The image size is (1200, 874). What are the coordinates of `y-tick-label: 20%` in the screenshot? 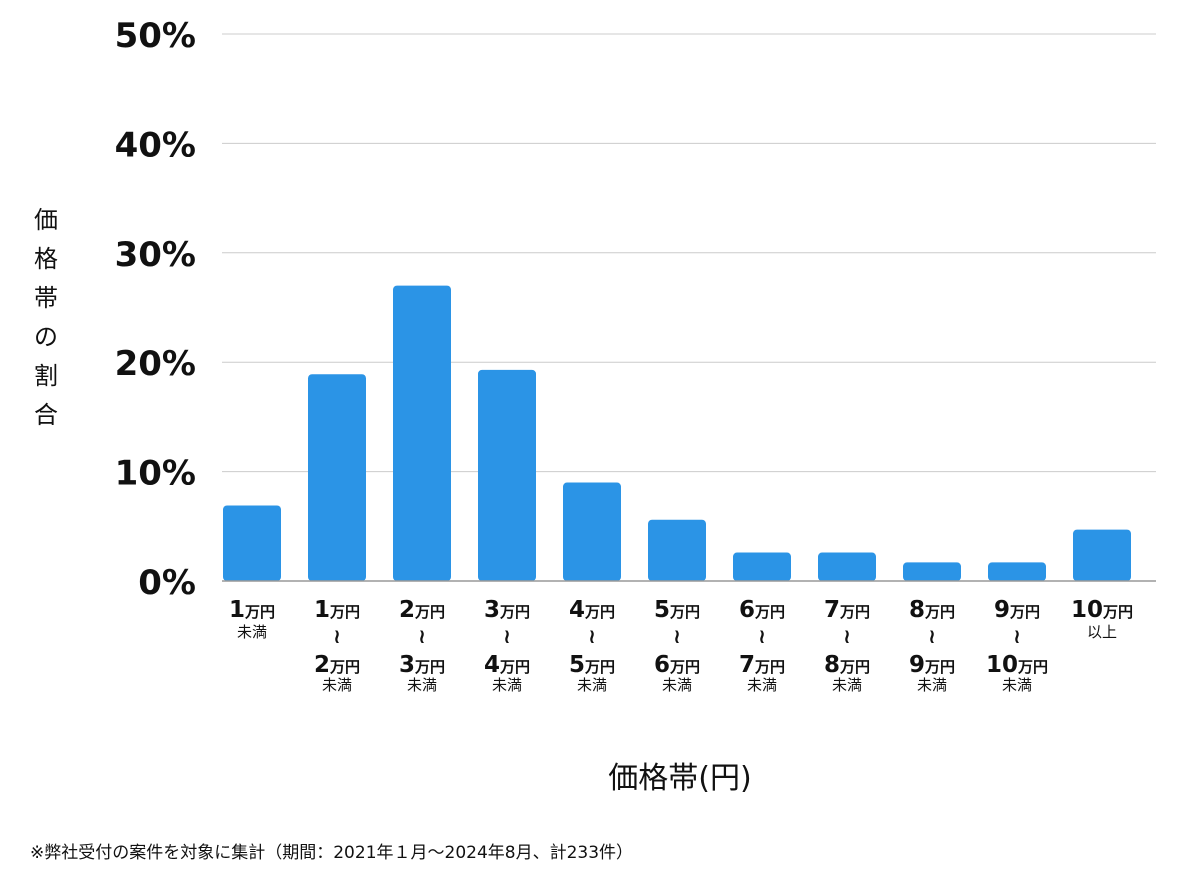 It's located at (155, 364).